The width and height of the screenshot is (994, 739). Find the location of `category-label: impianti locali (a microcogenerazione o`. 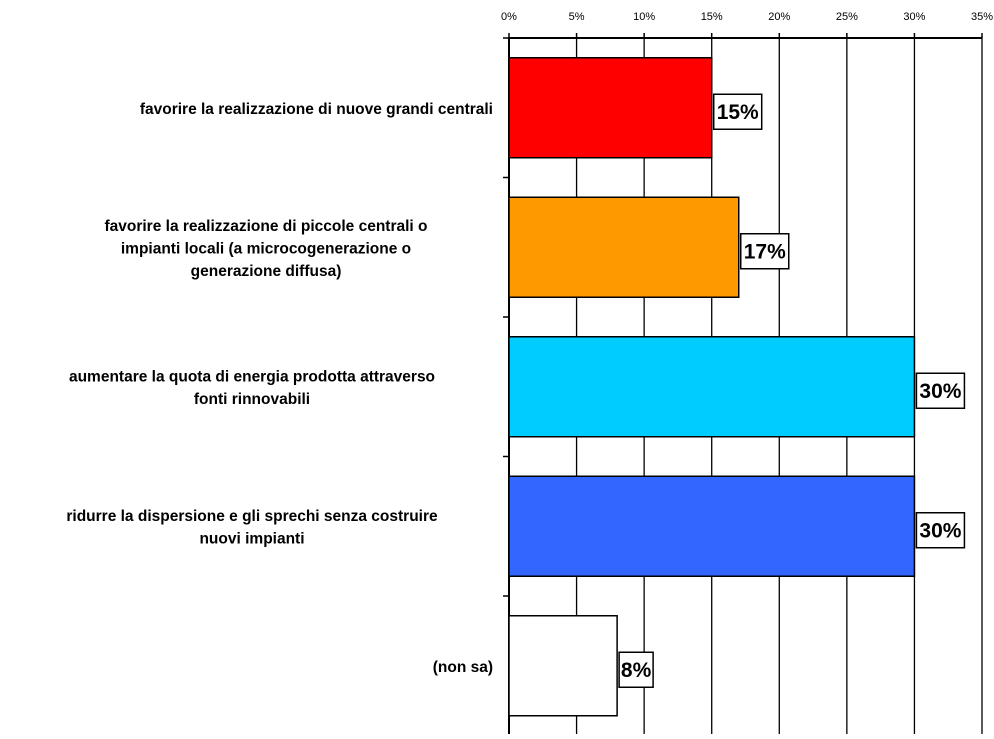

category-label: impianti locali (a microcogenerazione o is located at coordinates (266, 248).